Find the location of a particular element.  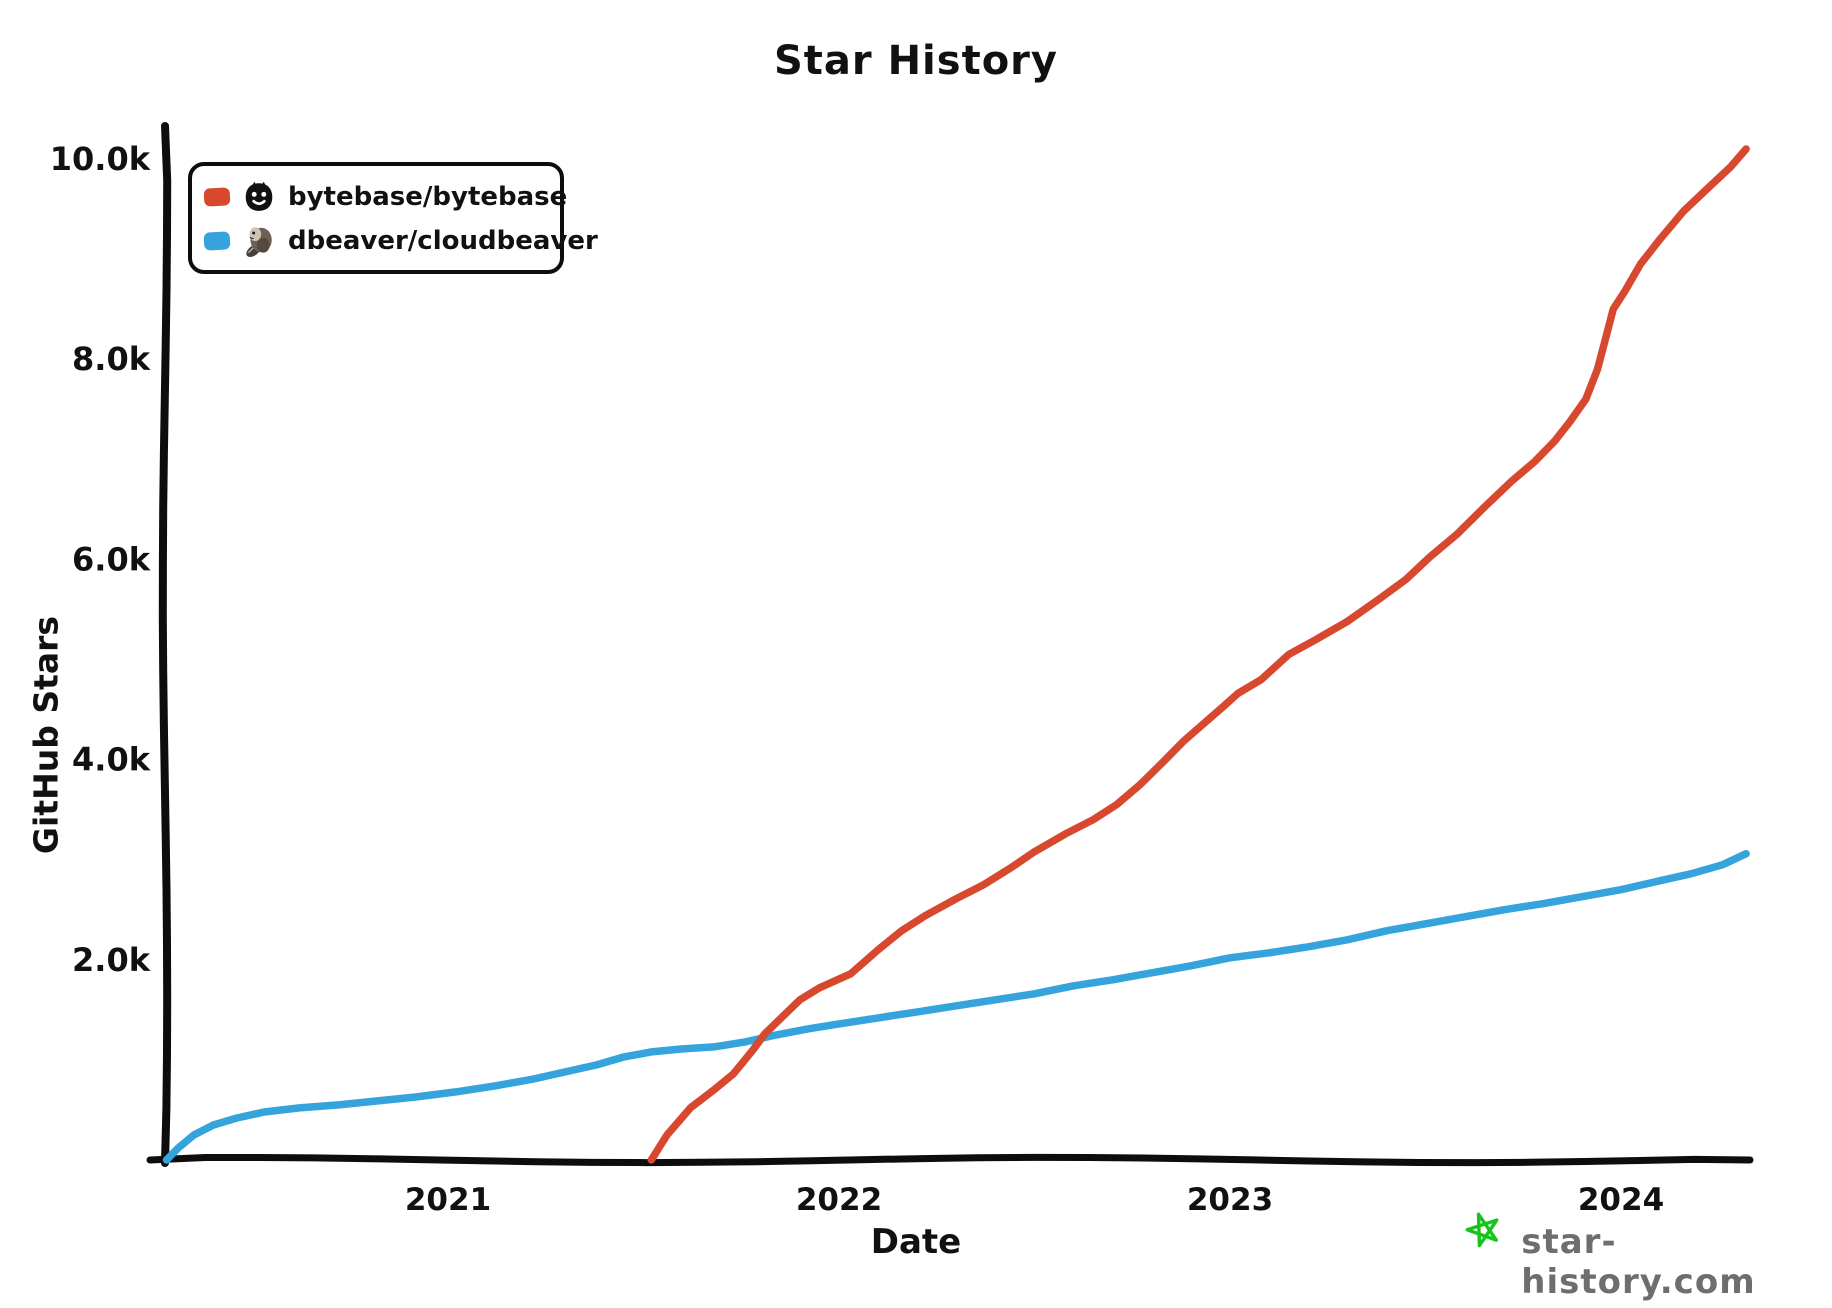

x-tick-2021: 2021 is located at coordinates (448, 1200).